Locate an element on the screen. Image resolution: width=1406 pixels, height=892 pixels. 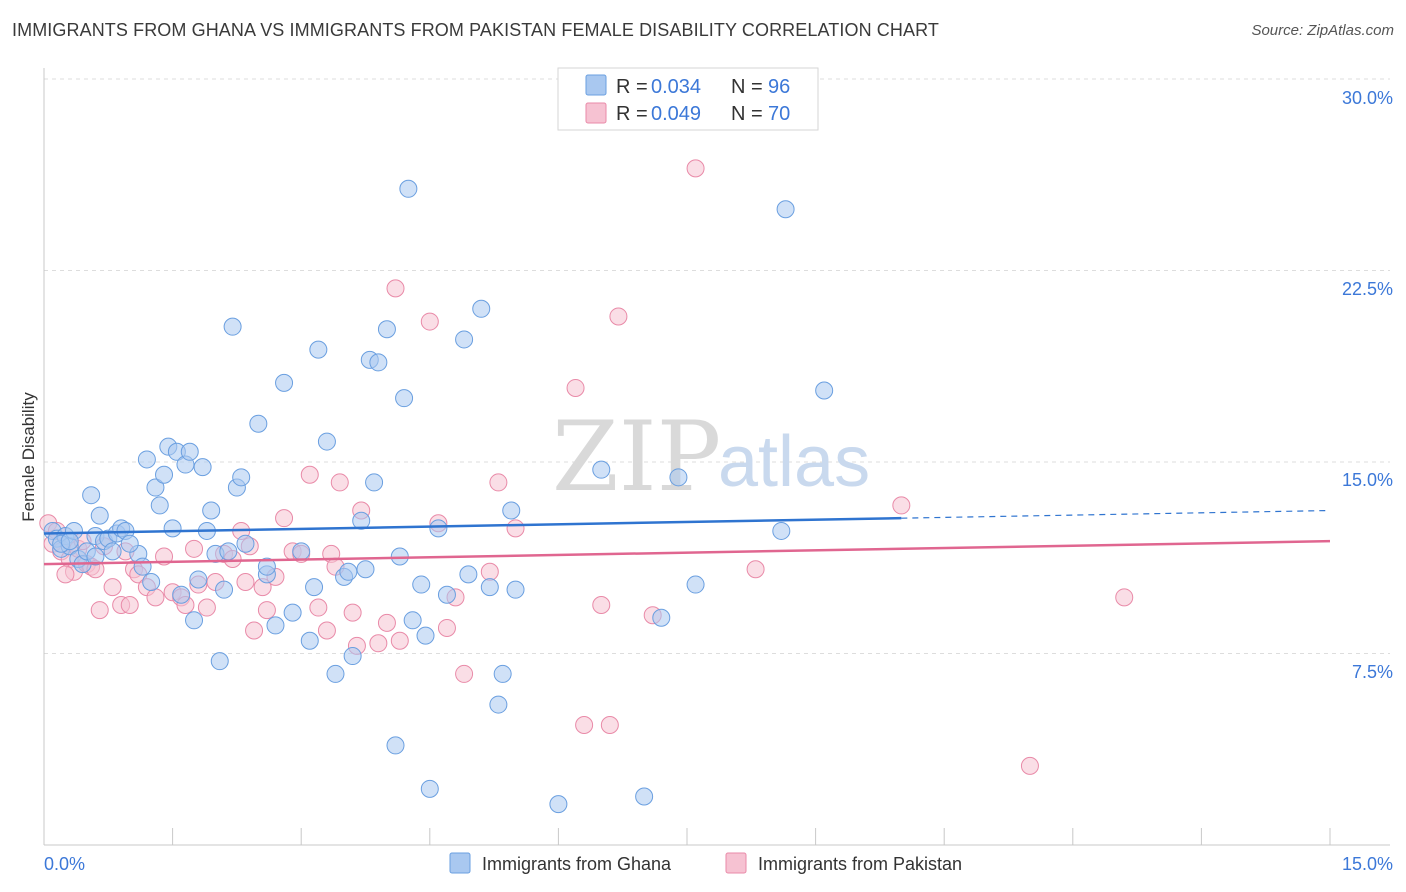
y-tick-label: 15.0% is located at coordinates (1367, 480).